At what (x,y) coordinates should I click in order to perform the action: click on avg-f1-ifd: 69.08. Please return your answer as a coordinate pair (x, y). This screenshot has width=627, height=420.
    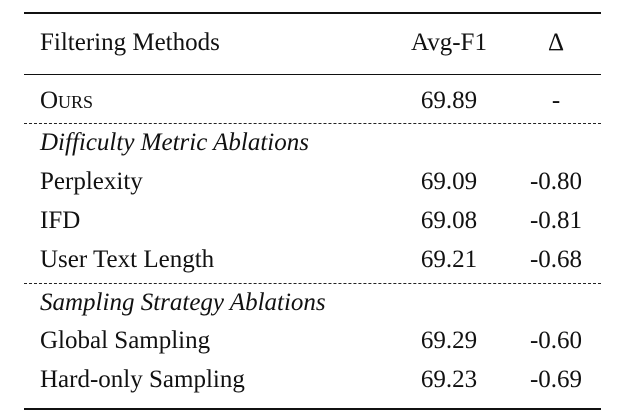
    Looking at the image, I should click on (449, 220).